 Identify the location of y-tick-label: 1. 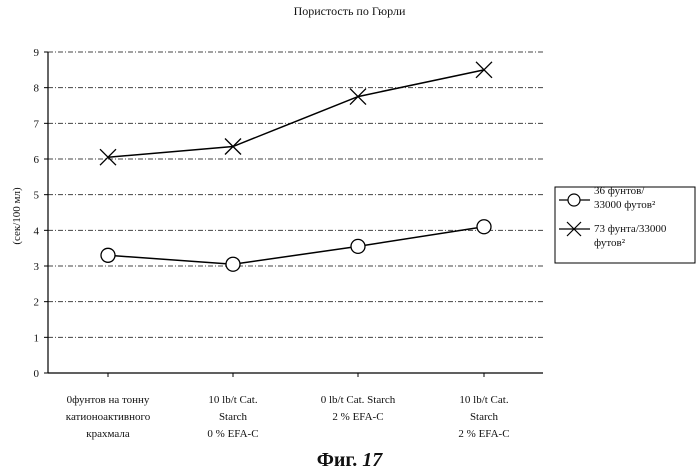
(37, 338).